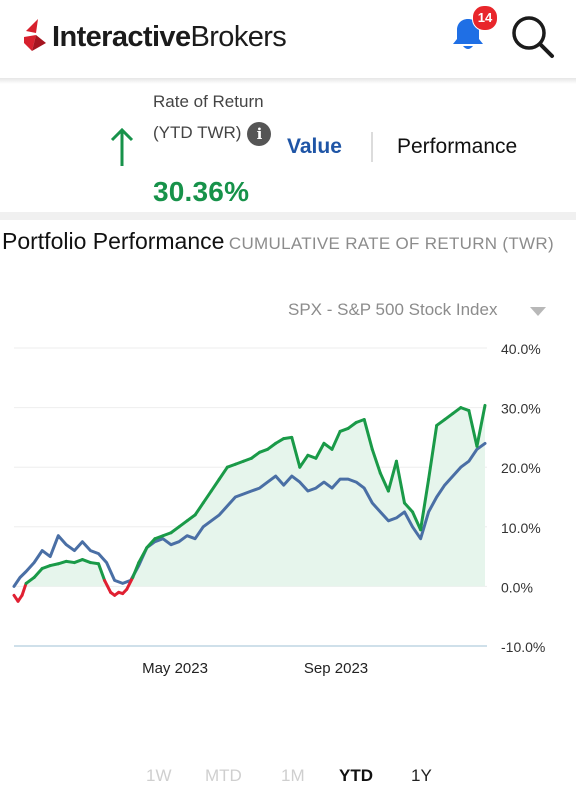 Image resolution: width=576 pixels, height=800 pixels. What do you see at coordinates (517, 587) in the screenshot?
I see `y-tick-label: 0.0%` at bounding box center [517, 587].